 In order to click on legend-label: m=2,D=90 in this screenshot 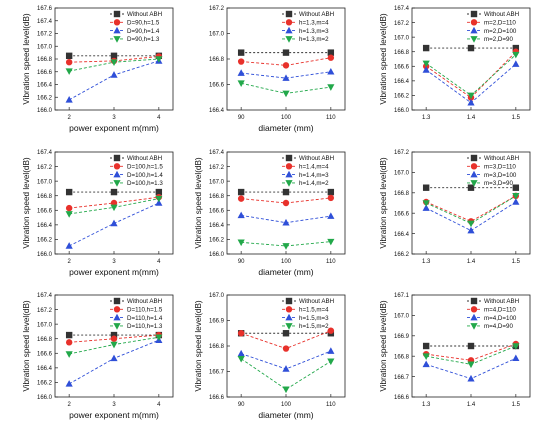, I will do `click(498, 39)`.